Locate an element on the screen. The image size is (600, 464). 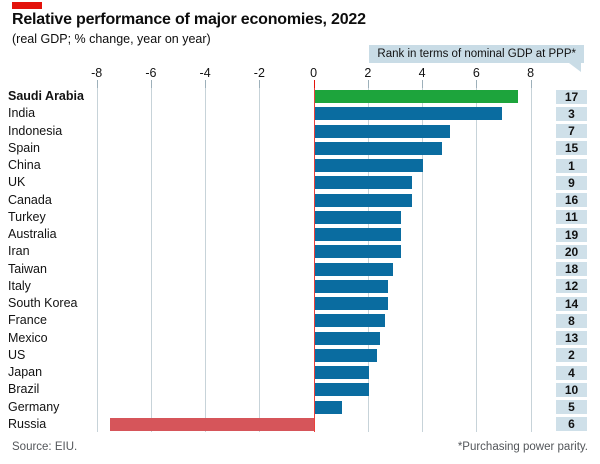
rank-badge: 4 is located at coordinates (571, 372).